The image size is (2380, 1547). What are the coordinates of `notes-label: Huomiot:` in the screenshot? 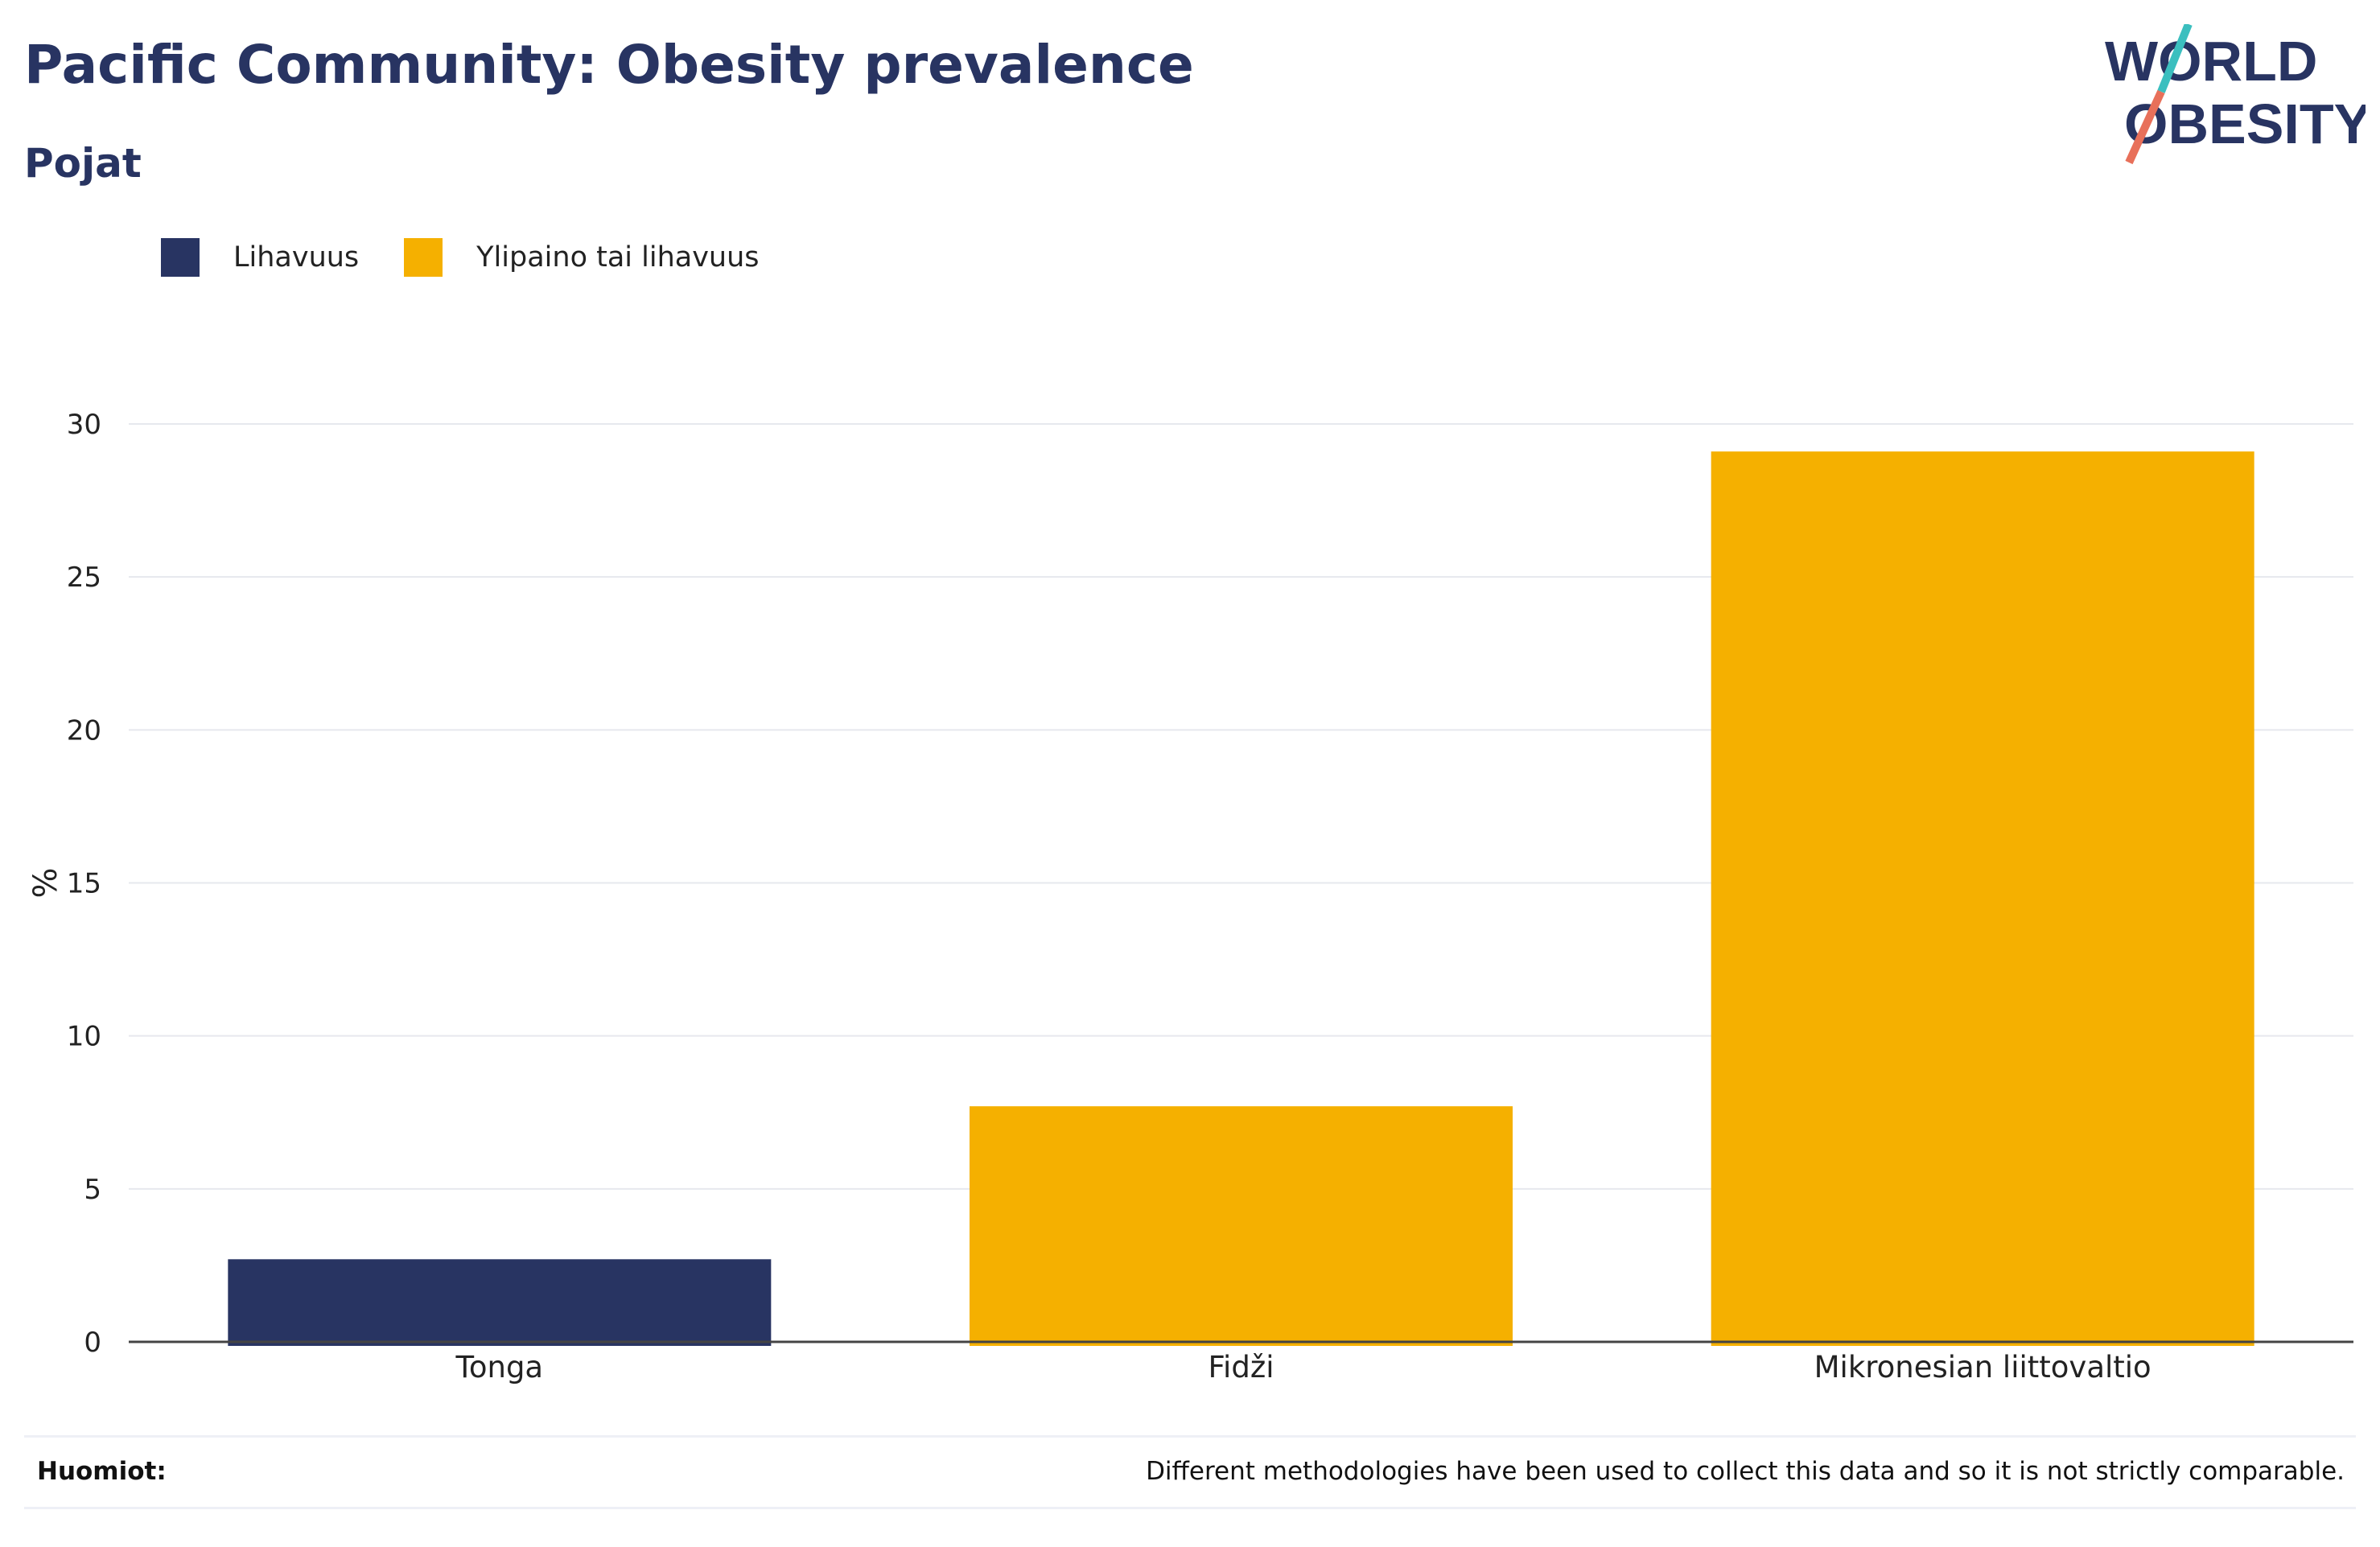 It's located at (102, 1472).